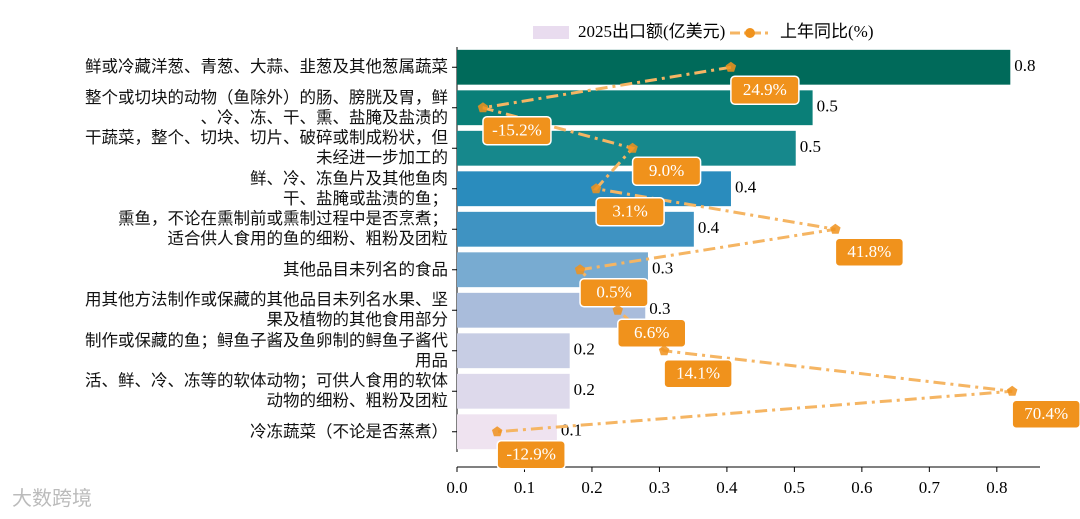 Image resolution: width=1080 pixels, height=519 pixels. I want to click on bar-value-label: 0.1, so click(571, 430).